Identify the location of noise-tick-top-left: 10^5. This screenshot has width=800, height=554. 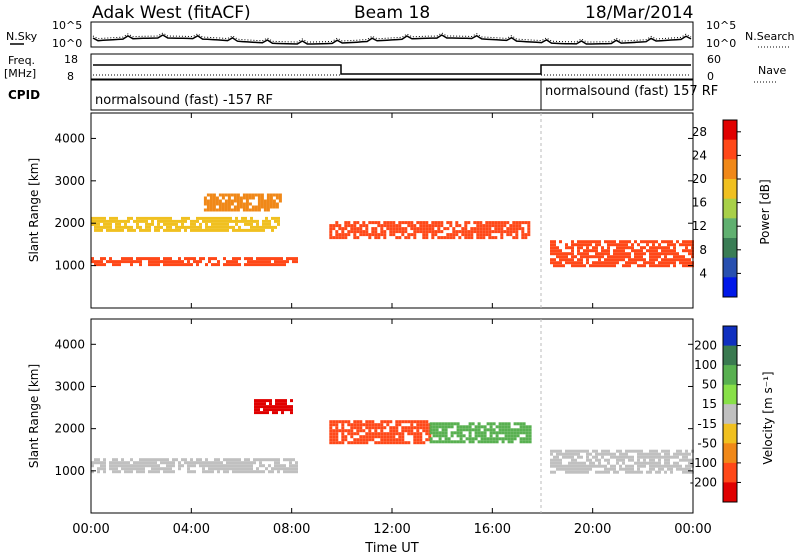
(67, 25).